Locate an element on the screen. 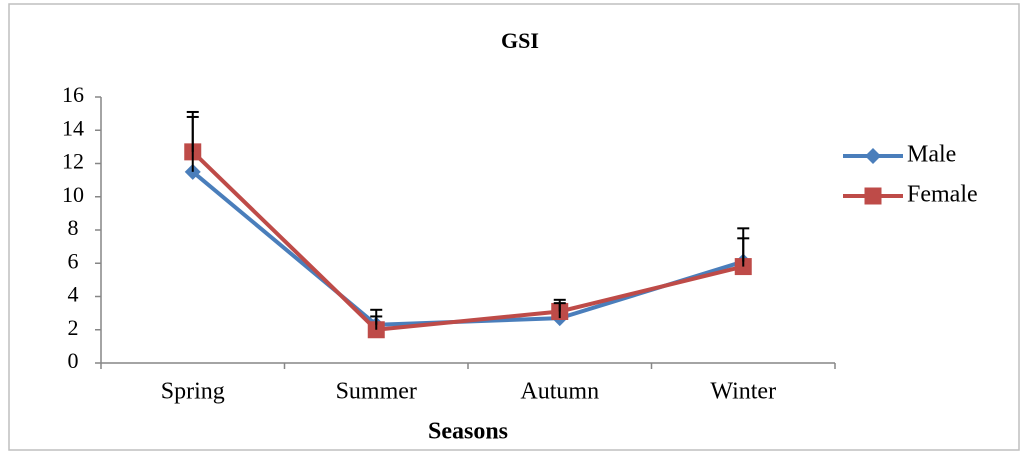 The image size is (1023, 454). x-tick-label: Spring is located at coordinates (193, 392).